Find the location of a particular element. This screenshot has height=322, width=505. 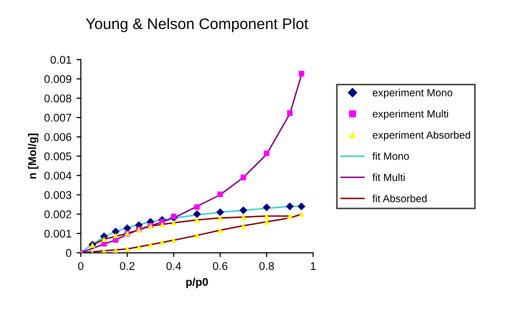

y-tick-label: 0.009 is located at coordinates (58, 79).